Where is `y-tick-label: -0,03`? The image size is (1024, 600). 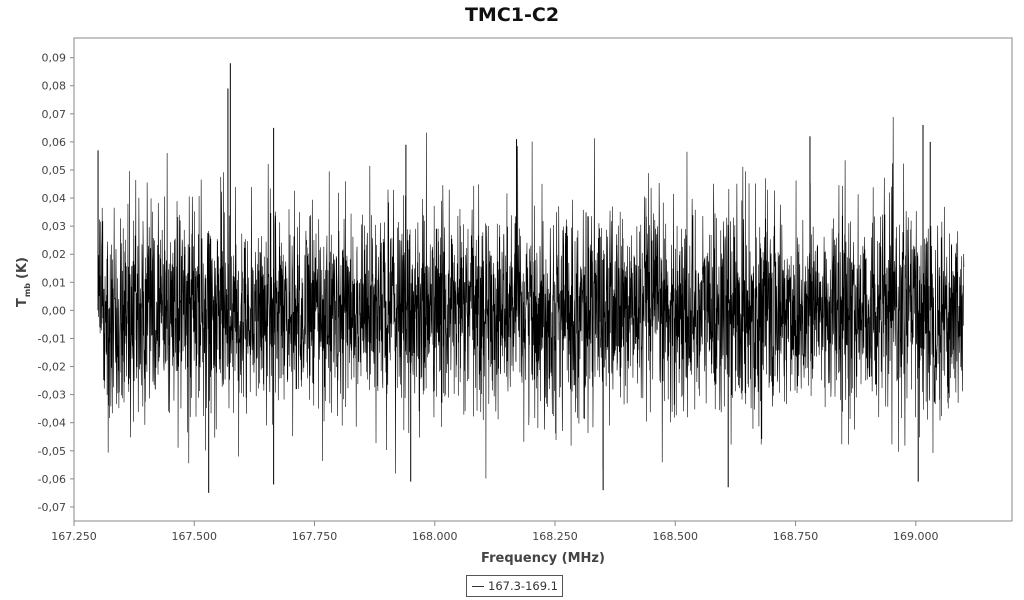 y-tick-label: -0,03 is located at coordinates (52, 395).